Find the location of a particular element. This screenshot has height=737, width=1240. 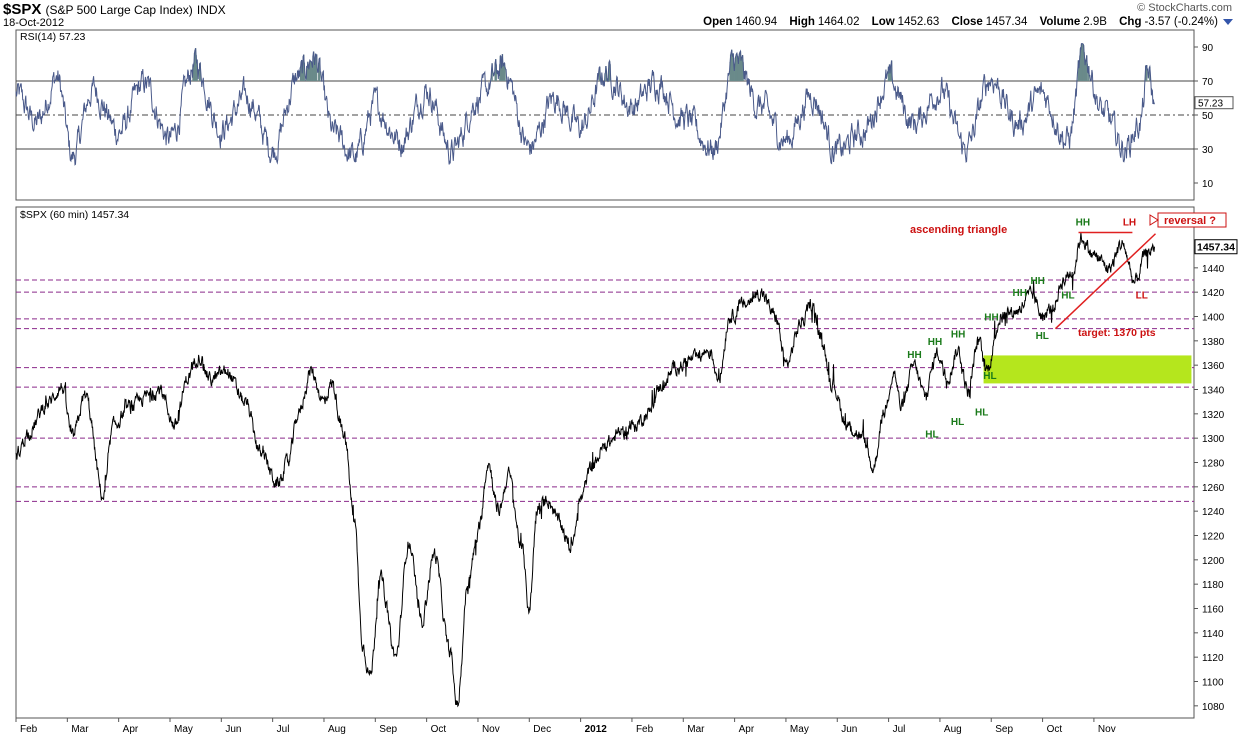

swing-label-lh: LH is located at coordinates (1129, 223).